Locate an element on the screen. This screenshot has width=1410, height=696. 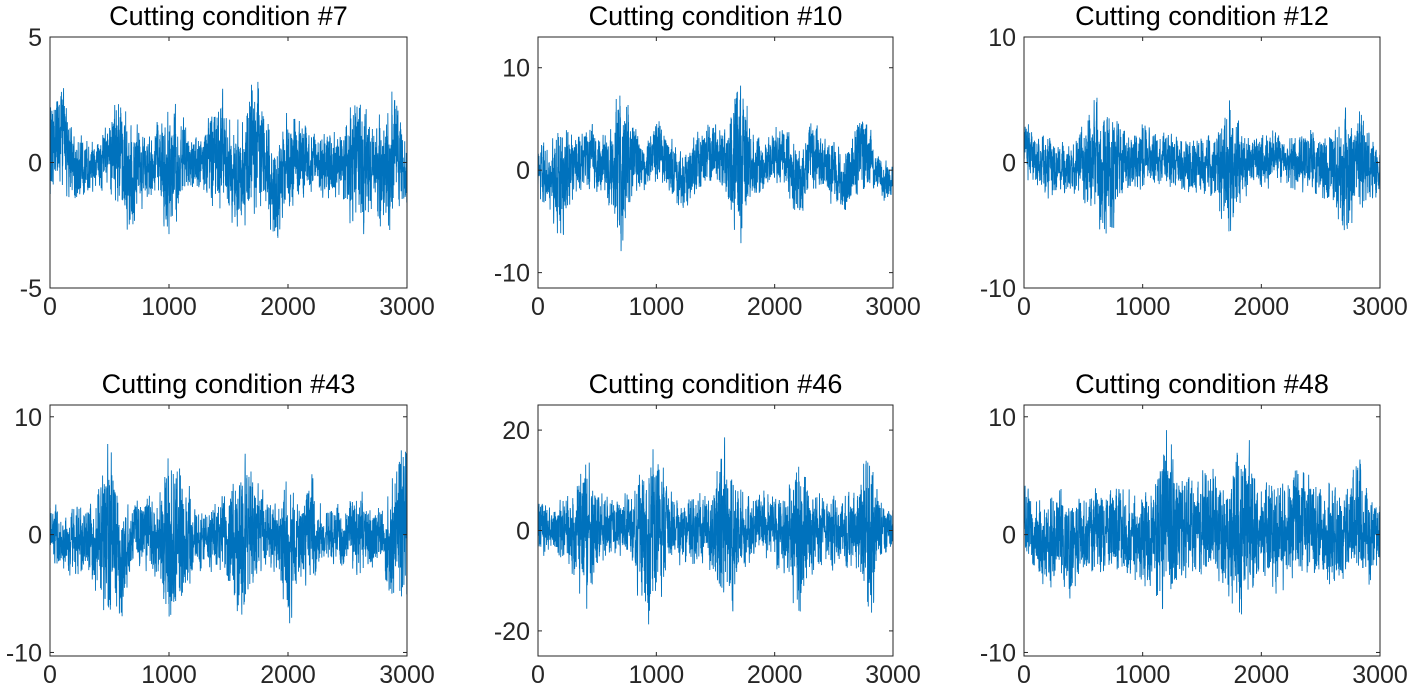
chart-title: Cutting condition #43 is located at coordinates (229, 384).